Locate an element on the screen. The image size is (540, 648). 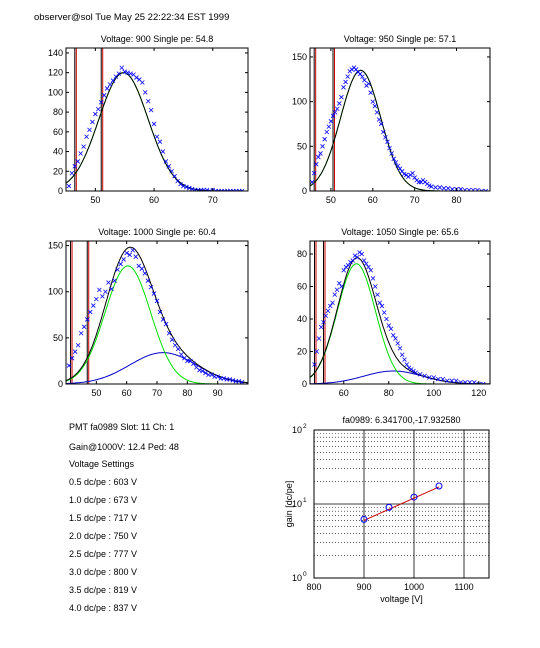
x-tick-label: 100 is located at coordinates (433, 393).